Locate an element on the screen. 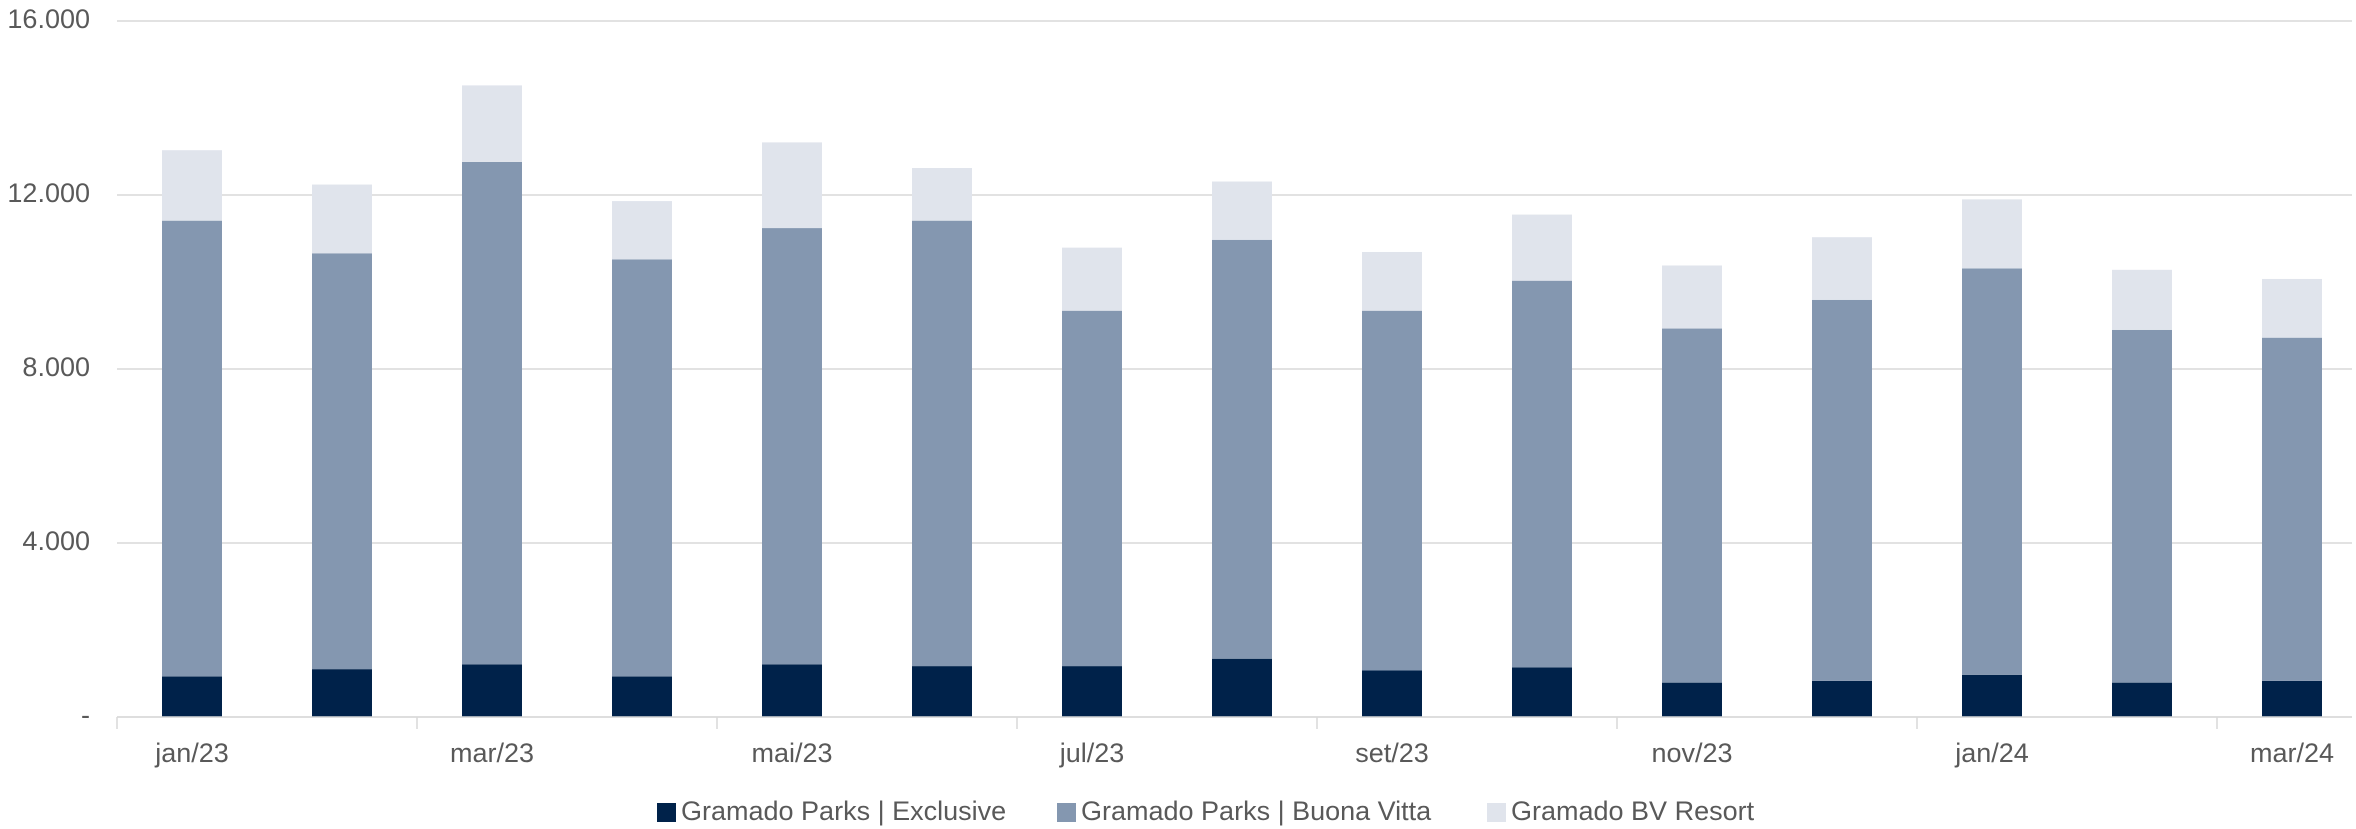 This screenshot has width=2356, height=829. legend-label: Gramado BV Resort is located at coordinates (1633, 811).